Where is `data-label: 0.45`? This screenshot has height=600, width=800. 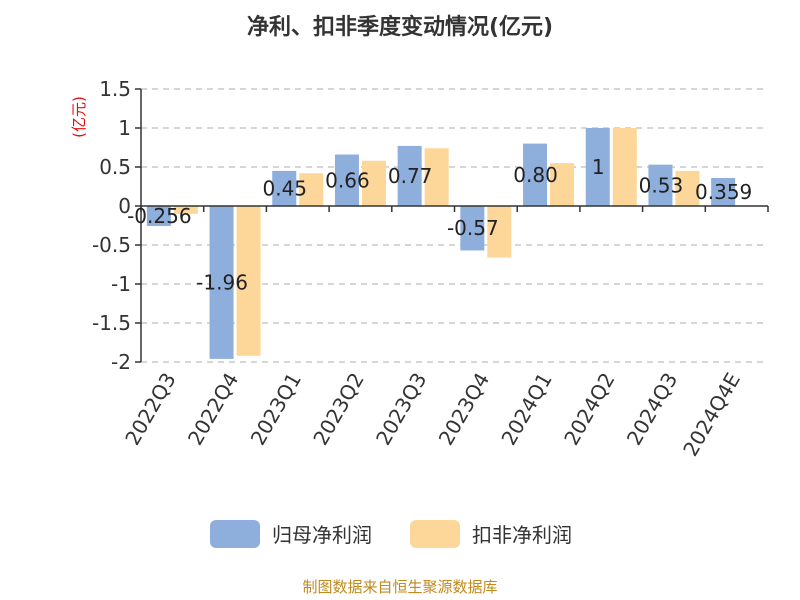
data-label: 0.45 is located at coordinates (284, 188).